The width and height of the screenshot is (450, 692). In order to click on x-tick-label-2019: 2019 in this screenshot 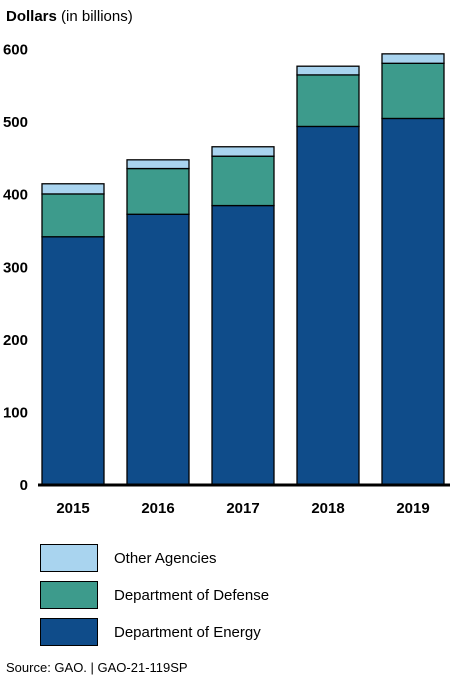, I will do `click(412, 508)`.